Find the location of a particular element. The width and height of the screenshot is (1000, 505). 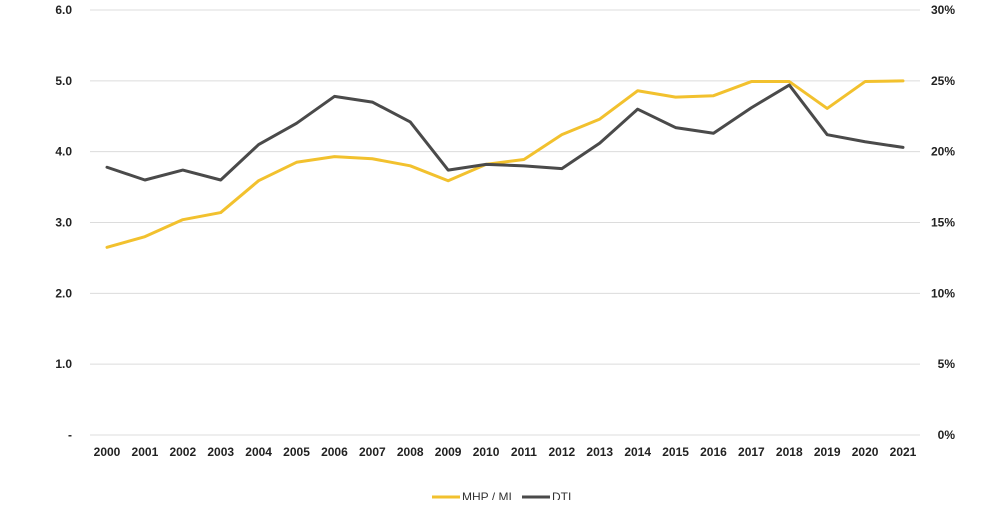

right-tick-label-0: 0% is located at coordinates (947, 435).